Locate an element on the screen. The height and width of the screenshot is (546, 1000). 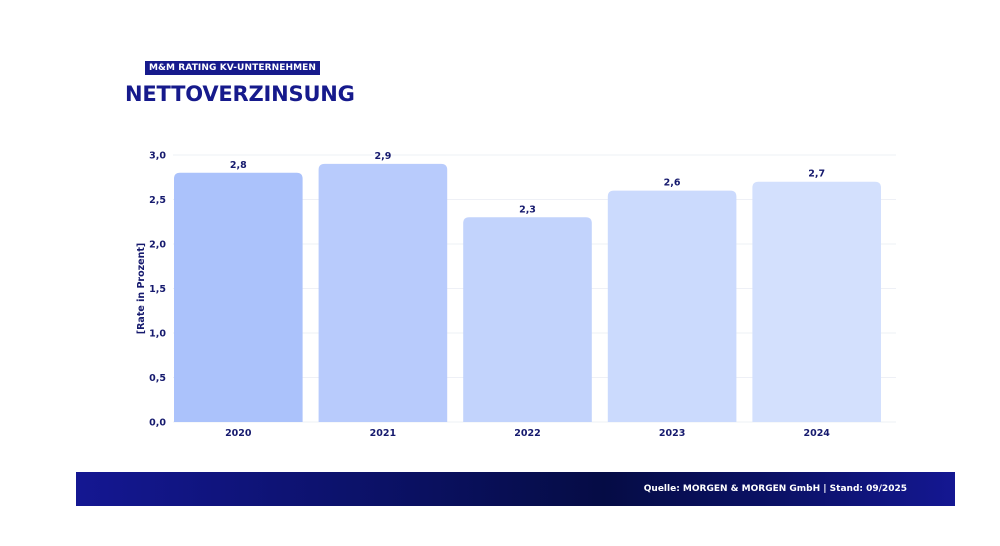
y-tick-label: 1,5 is located at coordinates (157, 289).